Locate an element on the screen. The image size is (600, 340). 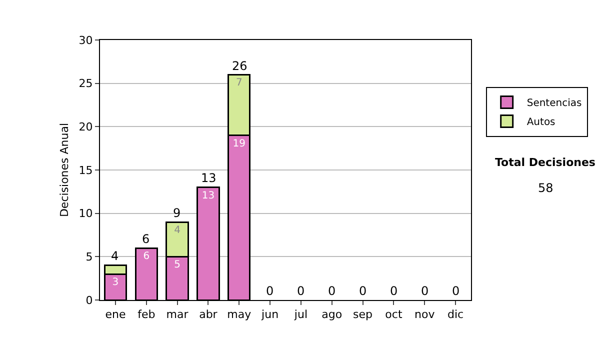
y-tick-label: 15 is located at coordinates (85, 170).